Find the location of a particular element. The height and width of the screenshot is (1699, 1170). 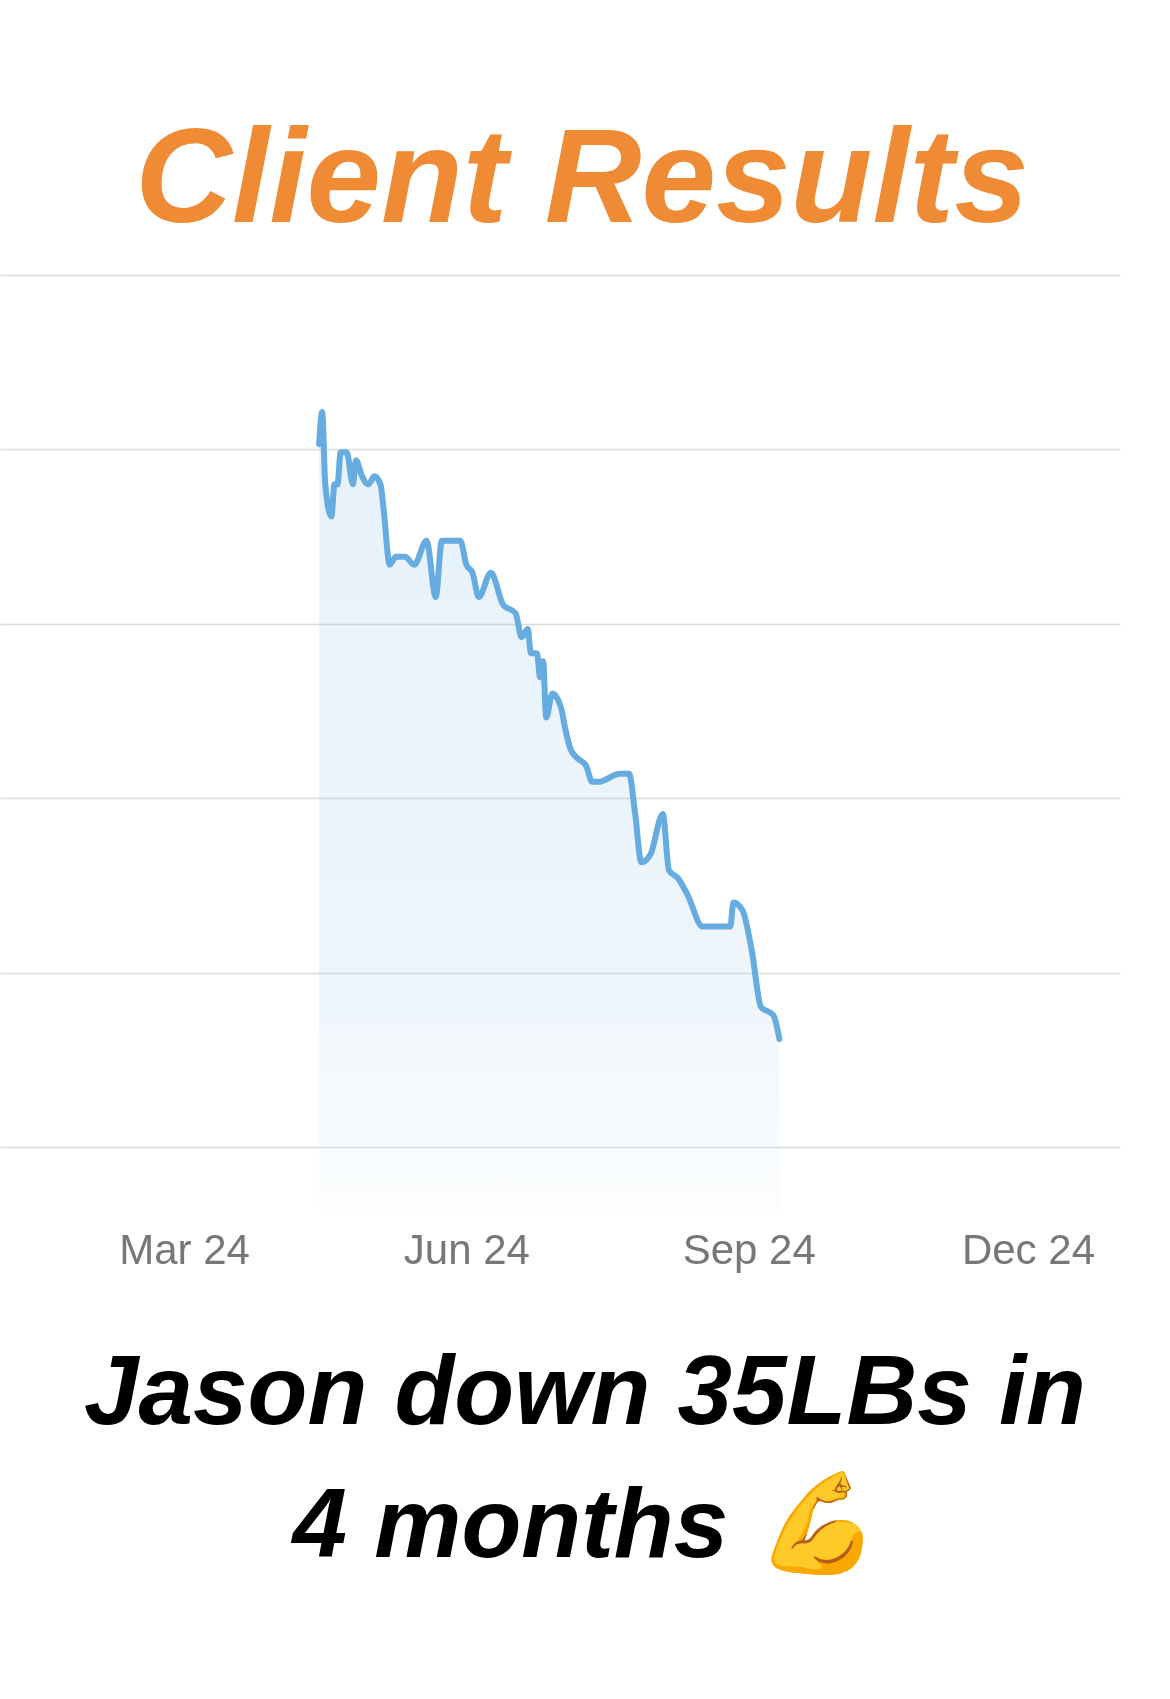

x-tick-label: Mar 24 is located at coordinates (184, 1249).